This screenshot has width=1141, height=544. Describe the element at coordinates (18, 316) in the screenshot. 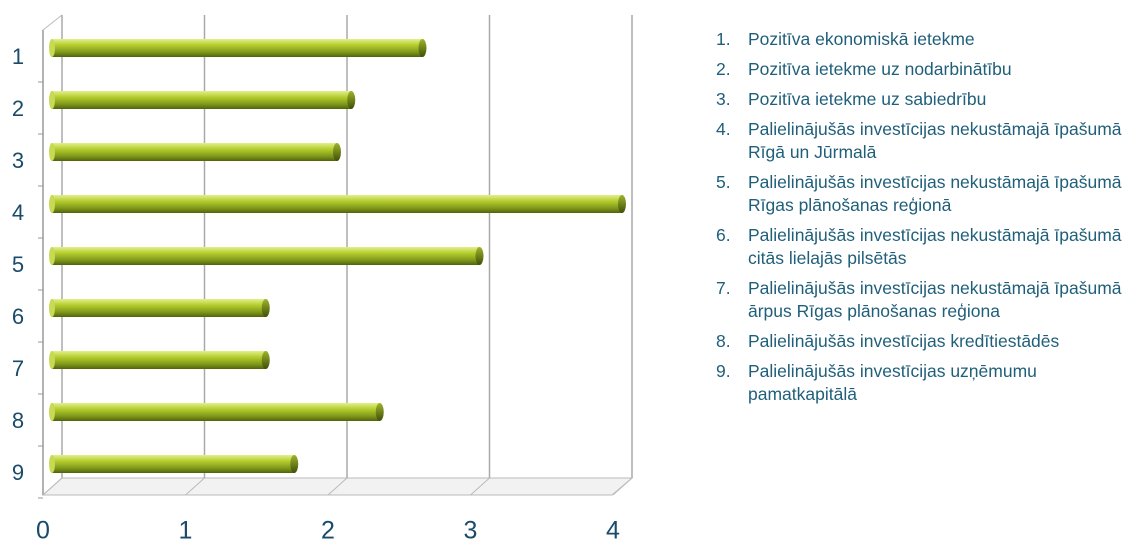

I see `y-tick-label: 6` at that location.